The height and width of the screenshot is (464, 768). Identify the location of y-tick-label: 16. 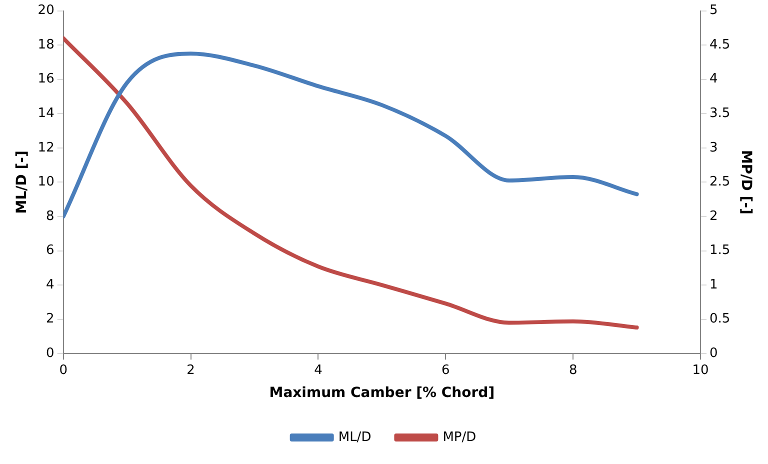
(46, 79).